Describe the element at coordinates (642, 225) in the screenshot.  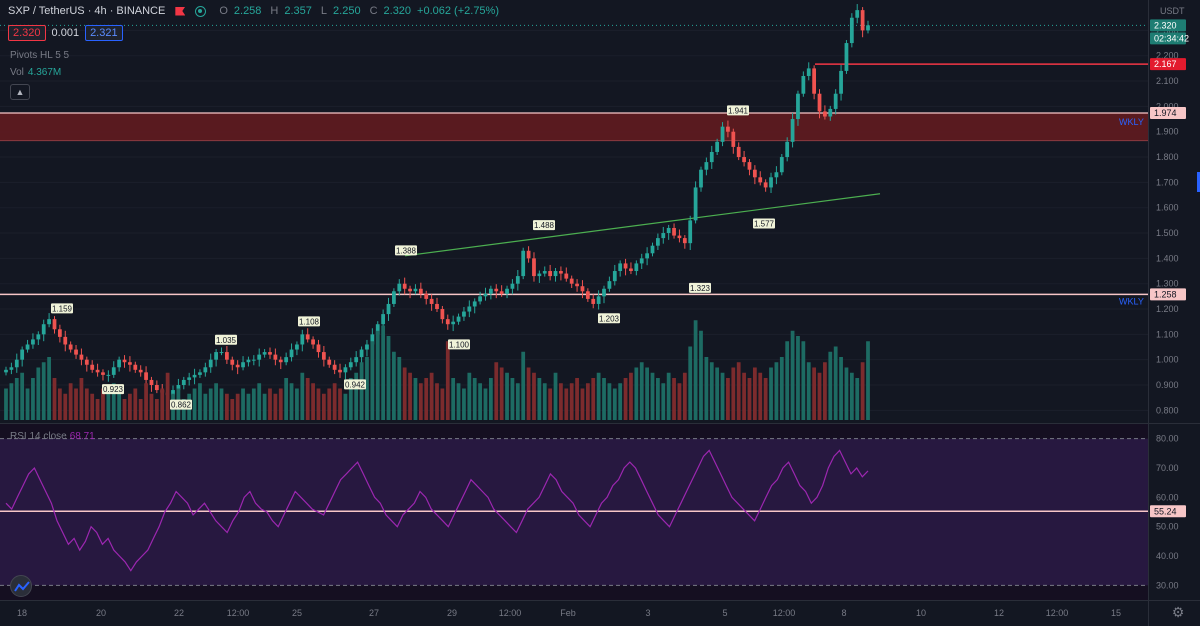
I see `ascending-trendline` at that location.